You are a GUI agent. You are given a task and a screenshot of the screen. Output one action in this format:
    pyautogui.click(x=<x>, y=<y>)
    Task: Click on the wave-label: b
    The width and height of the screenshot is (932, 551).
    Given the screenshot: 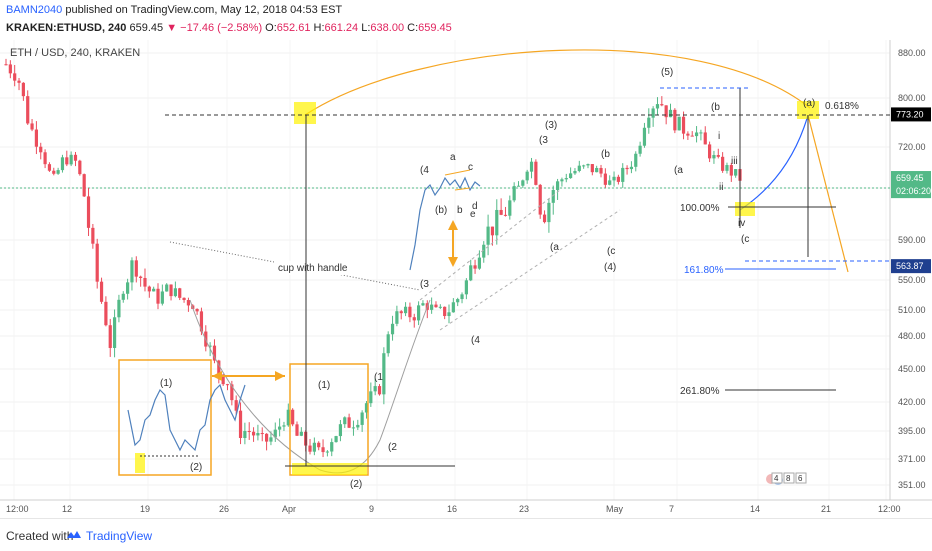 What is the action you would take?
    pyautogui.click(x=460, y=210)
    